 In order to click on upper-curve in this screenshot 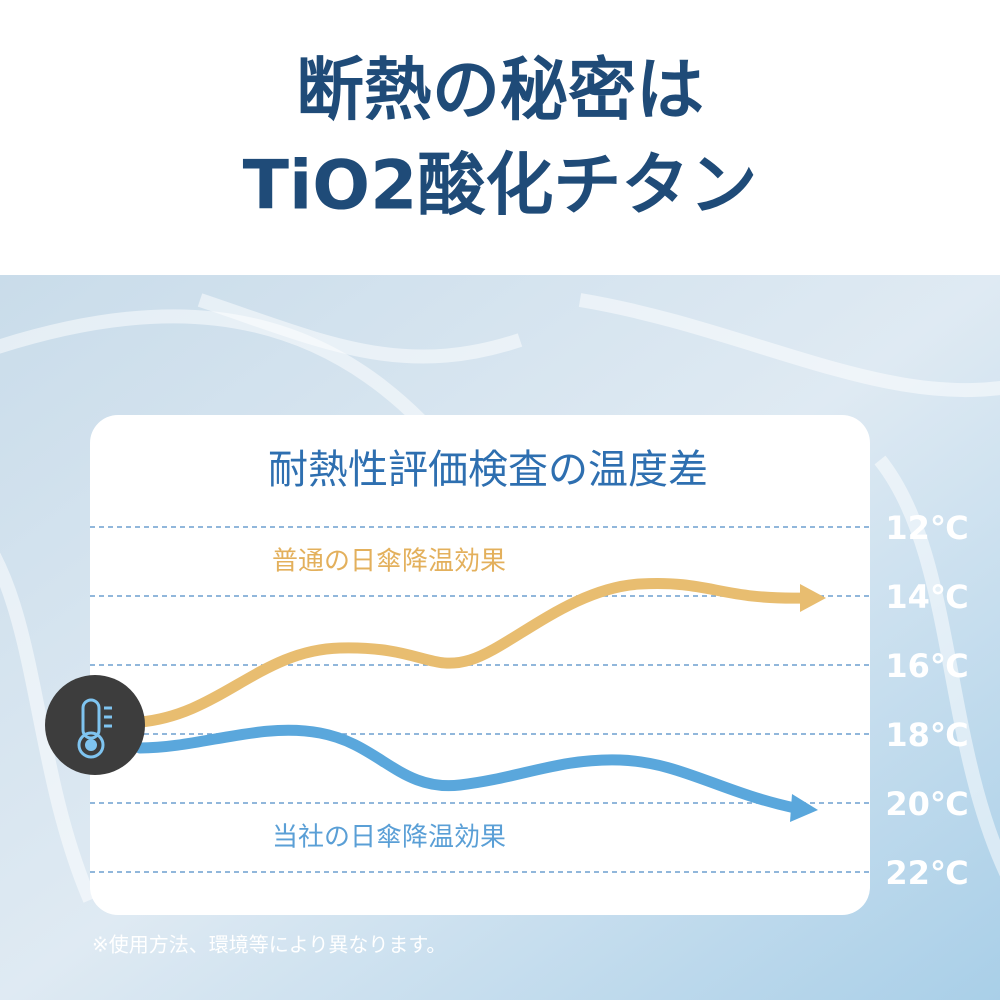, I will do `click(472, 652)`.